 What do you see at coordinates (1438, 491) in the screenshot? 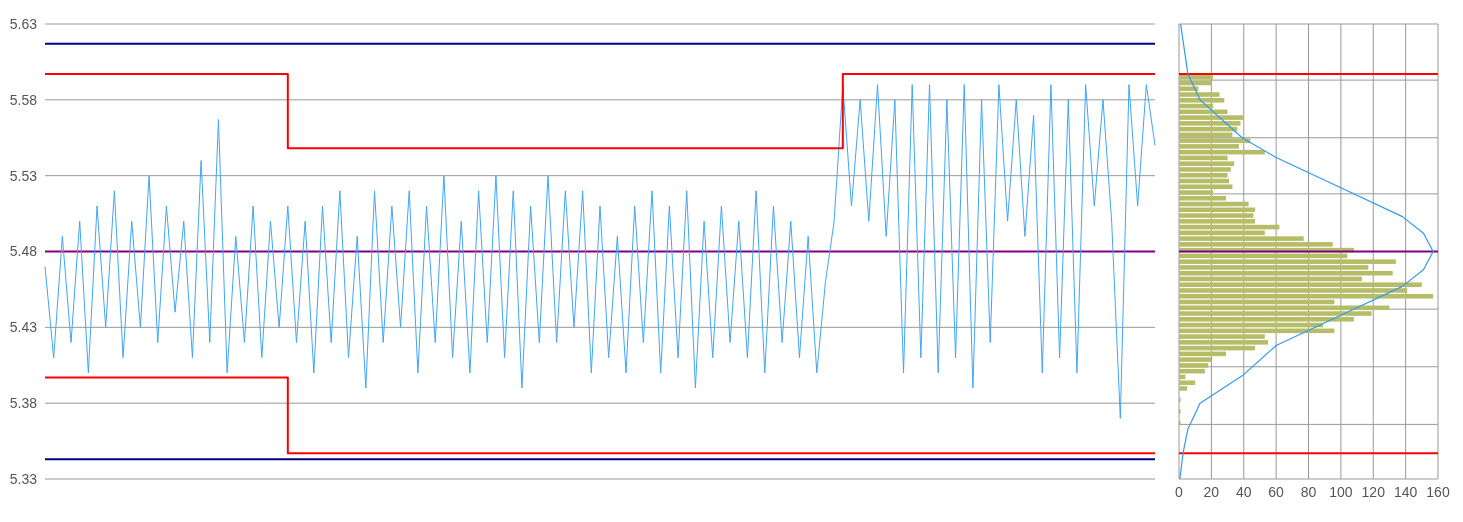
I see `x-tick-label: 160` at bounding box center [1438, 491].